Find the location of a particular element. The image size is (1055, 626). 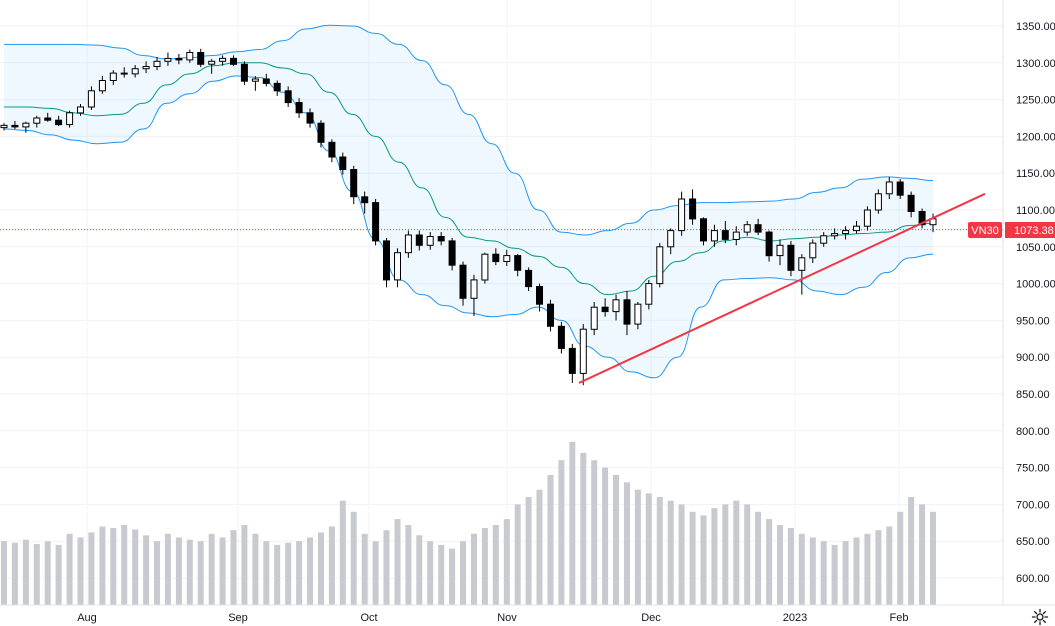

time-tick-label: Oct is located at coordinates (368, 618).